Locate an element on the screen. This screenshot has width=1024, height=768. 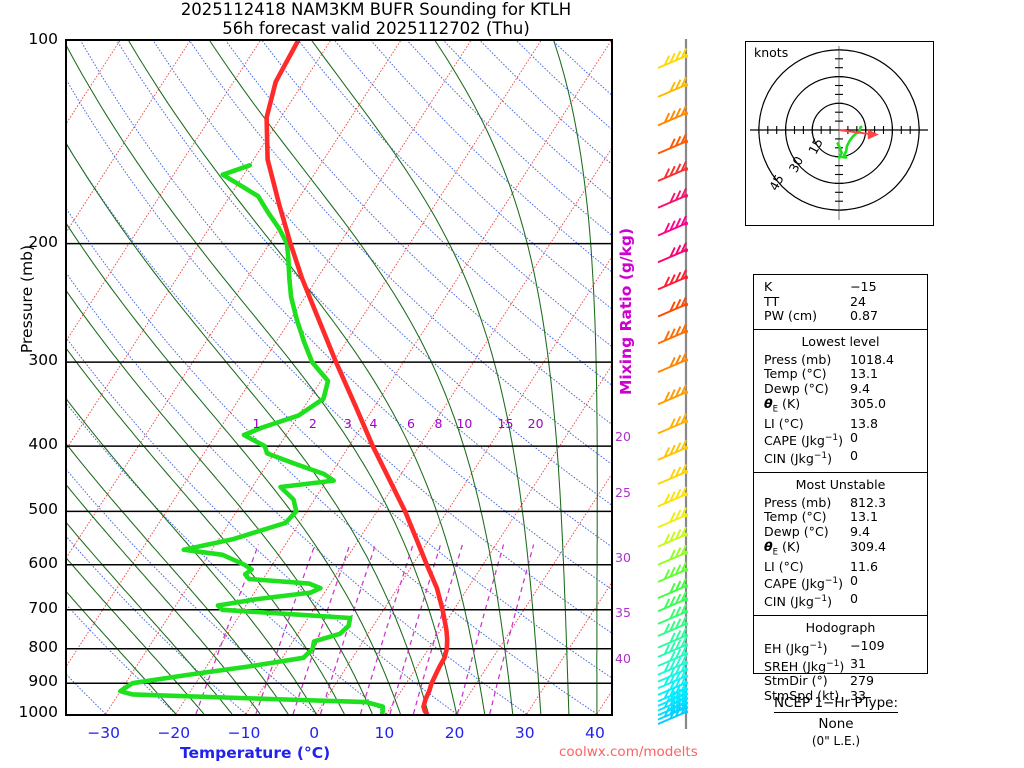
mixing-ratio-label-4: 4 is located at coordinates (373, 423).